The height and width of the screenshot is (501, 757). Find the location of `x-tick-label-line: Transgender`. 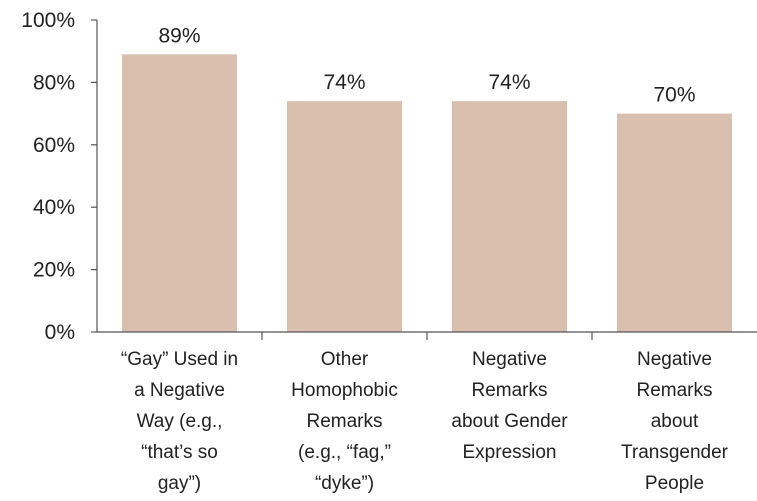

x-tick-label-line: Transgender is located at coordinates (675, 452).